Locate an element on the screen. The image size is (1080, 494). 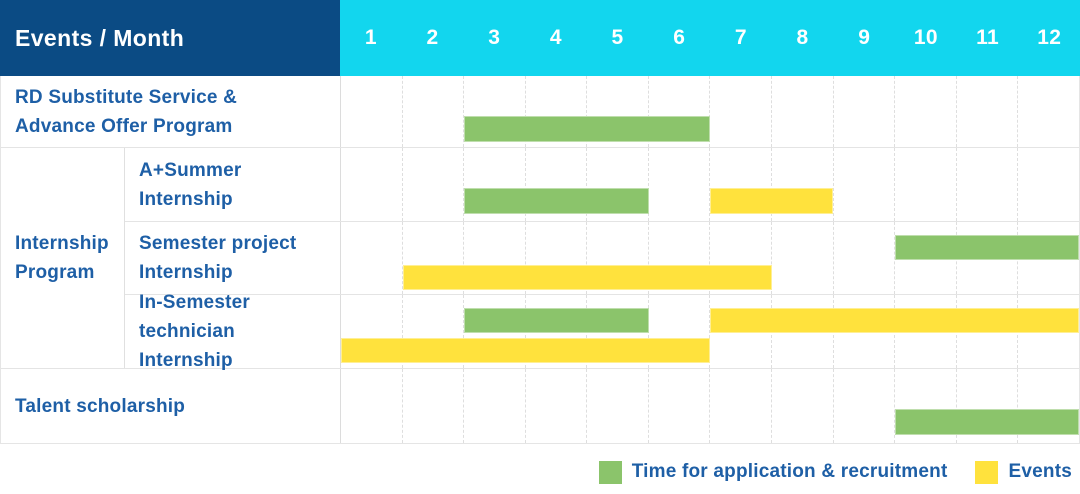
recruitment-color-swatch is located at coordinates (610, 472).